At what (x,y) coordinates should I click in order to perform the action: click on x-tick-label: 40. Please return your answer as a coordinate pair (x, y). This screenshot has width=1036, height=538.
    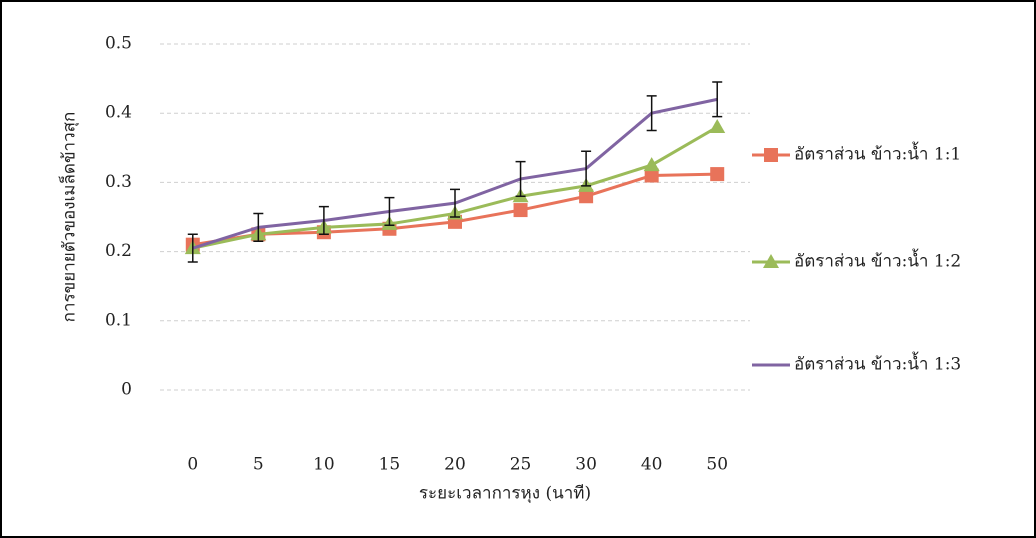
    Looking at the image, I should click on (652, 465).